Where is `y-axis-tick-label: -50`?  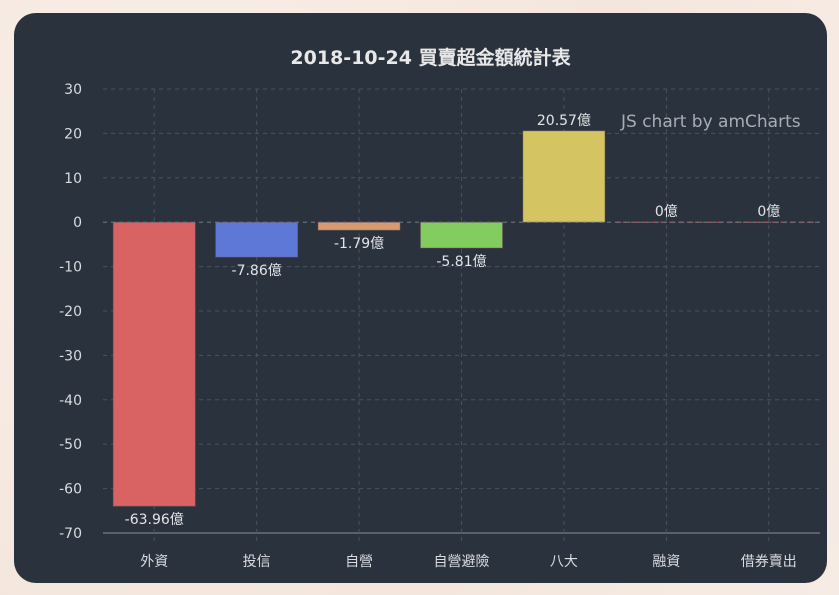
y-axis-tick-label: -50 is located at coordinates (70, 445).